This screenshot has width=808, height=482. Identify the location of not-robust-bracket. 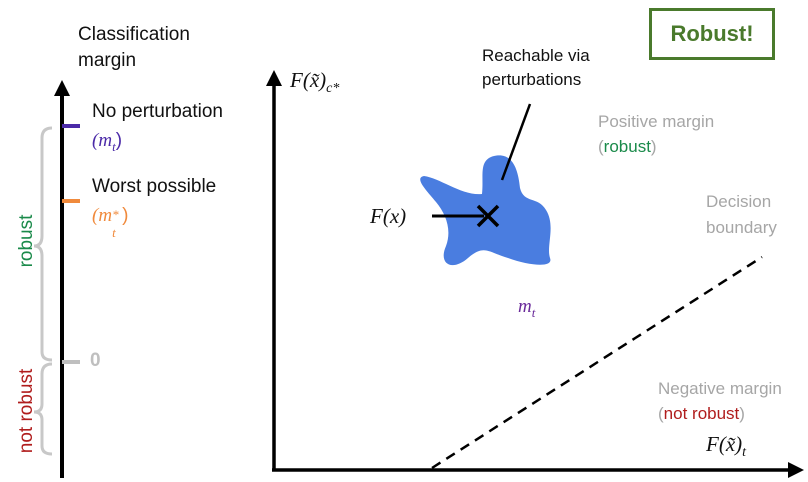
(43, 409).